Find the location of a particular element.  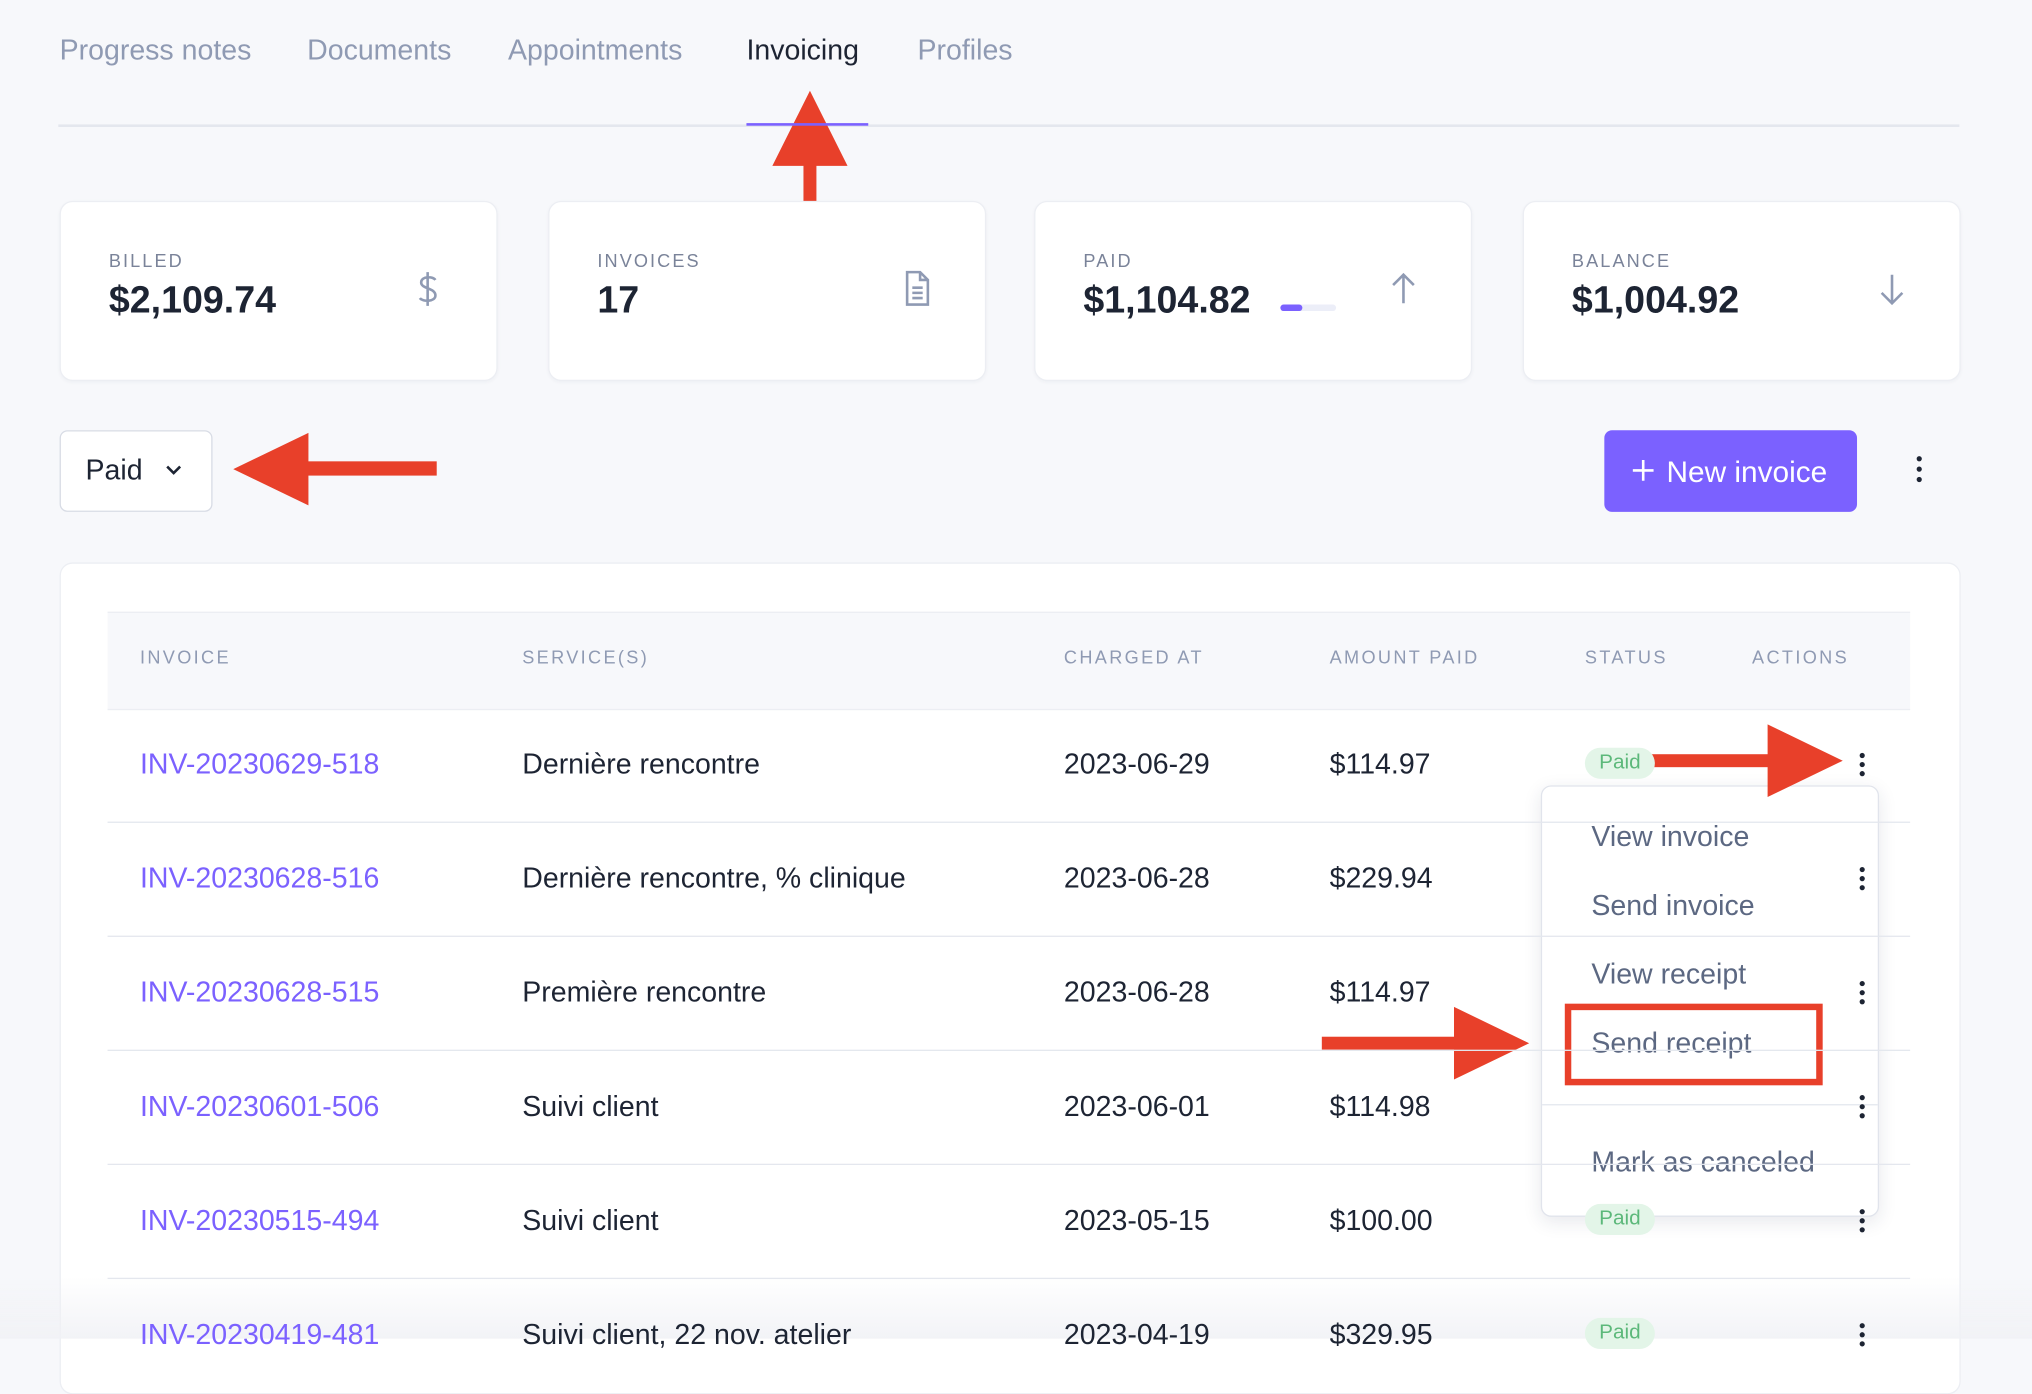

active-tab-indicator is located at coordinates (807, 124).